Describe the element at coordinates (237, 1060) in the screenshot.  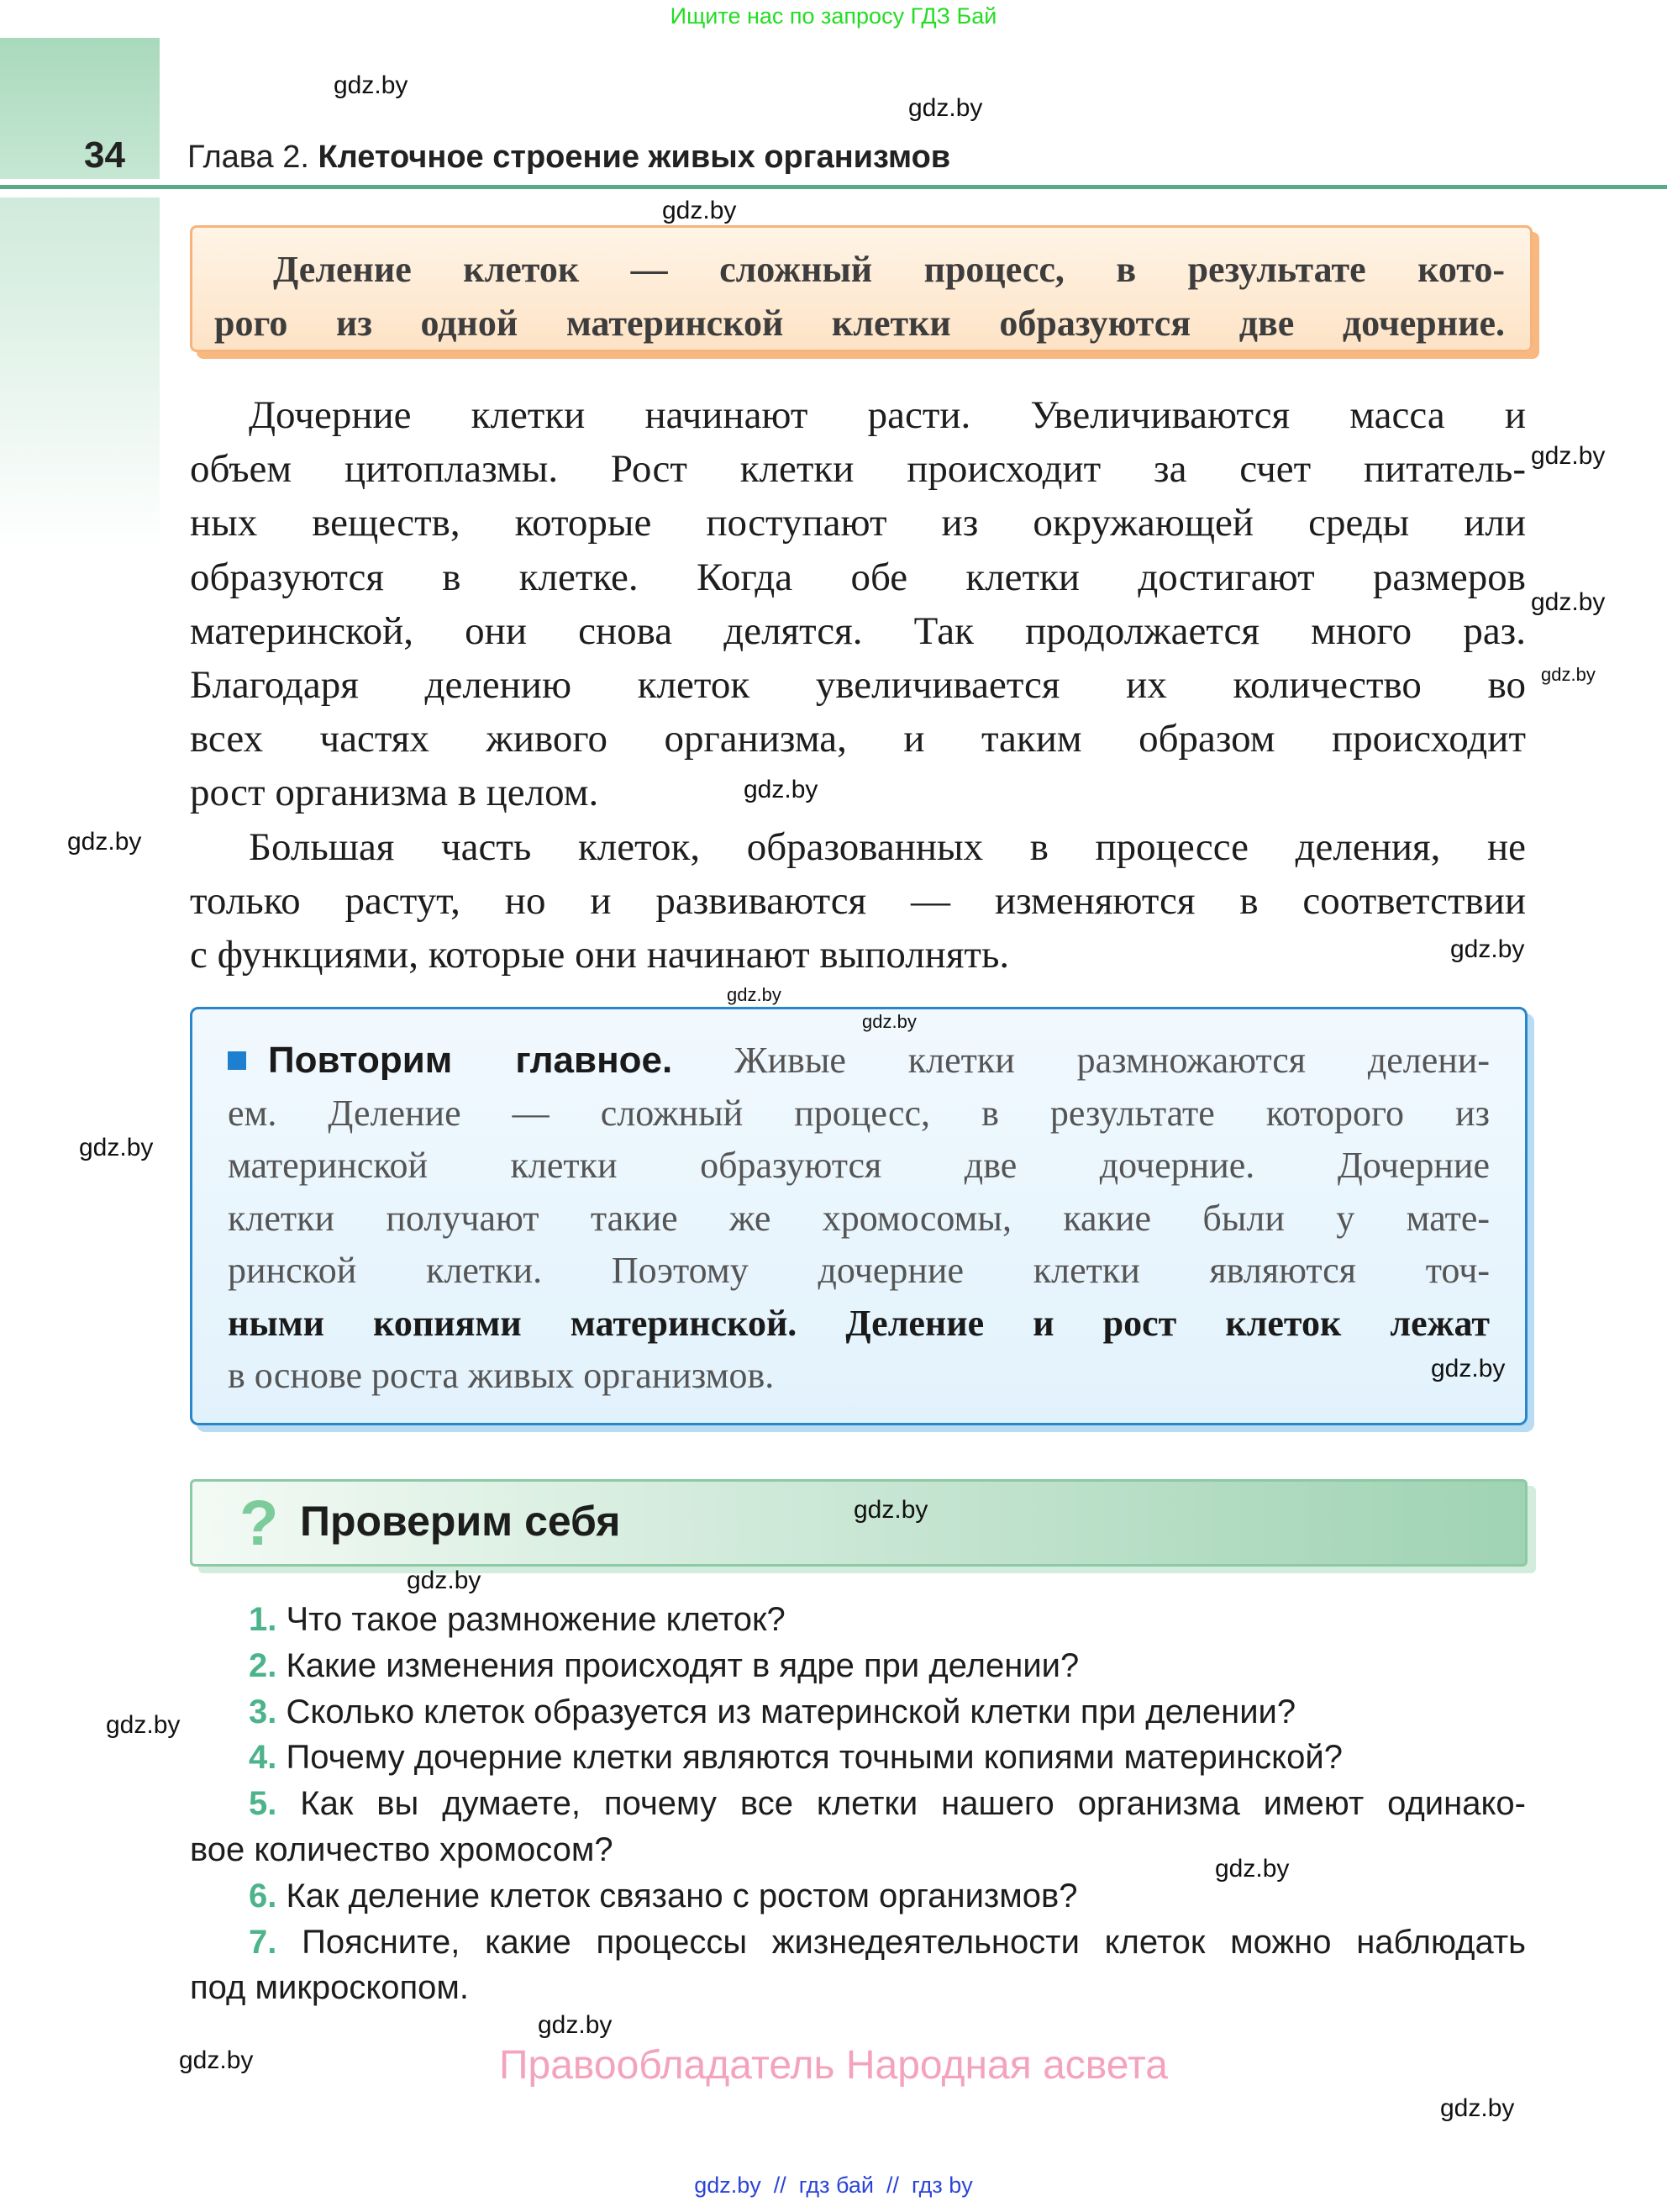
I see `square-bullet-icon` at that location.